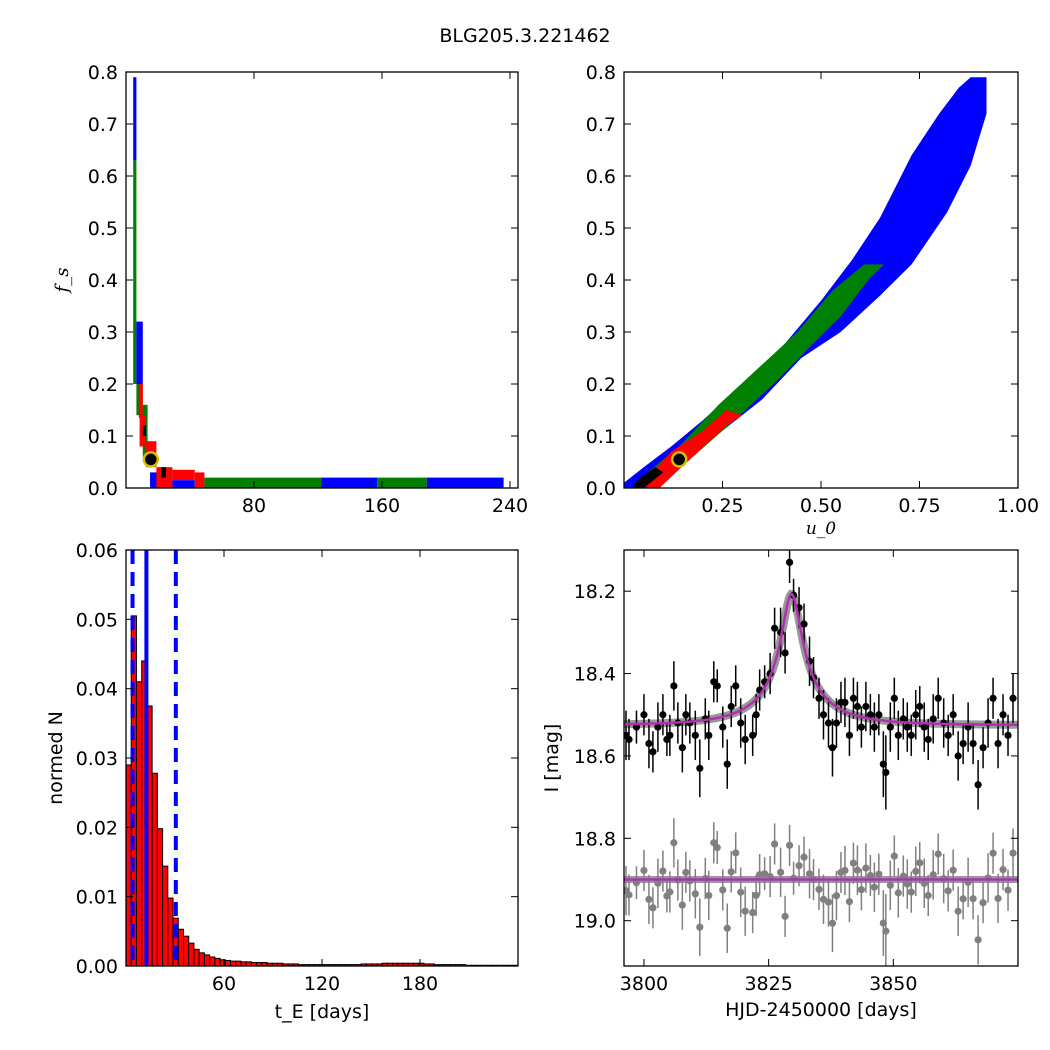  I want to click on panel-lightcurve-xtick-label: 3800, so click(644, 984).